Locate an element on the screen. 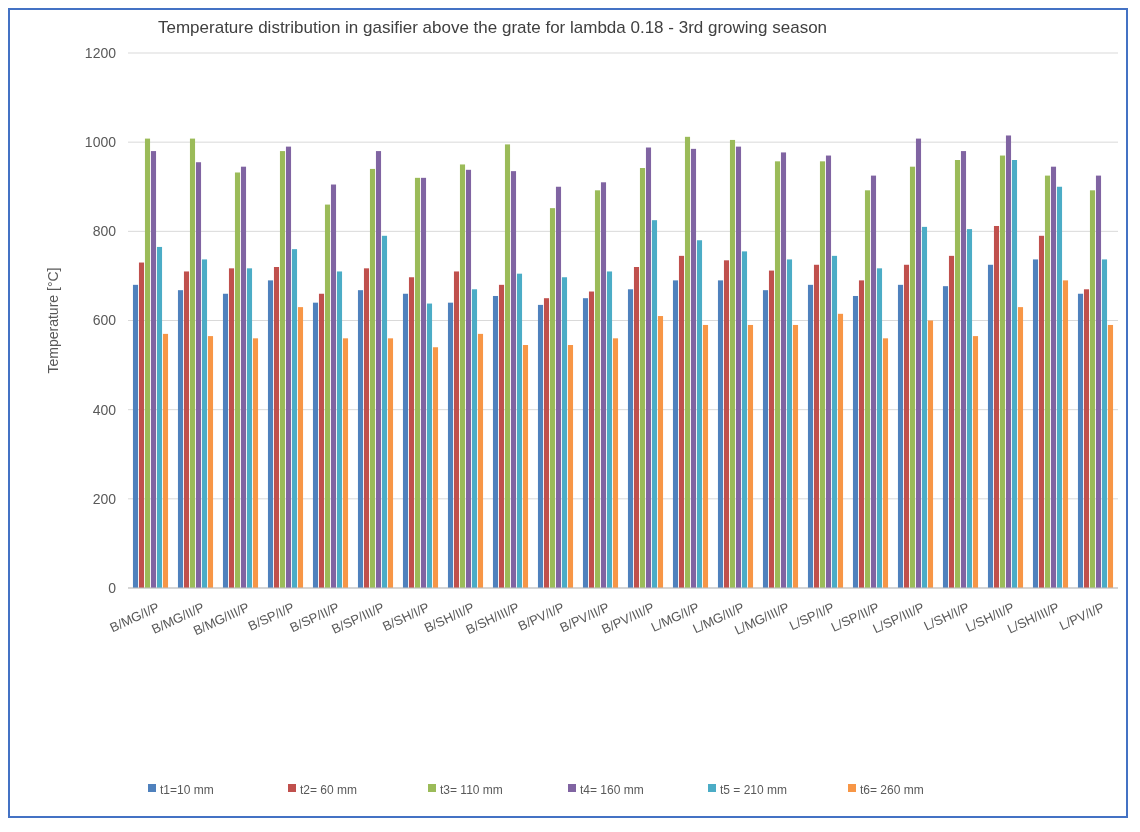 This screenshot has height=832, width=1140. y-axis-title: Temperature [°C] is located at coordinates (53, 320).